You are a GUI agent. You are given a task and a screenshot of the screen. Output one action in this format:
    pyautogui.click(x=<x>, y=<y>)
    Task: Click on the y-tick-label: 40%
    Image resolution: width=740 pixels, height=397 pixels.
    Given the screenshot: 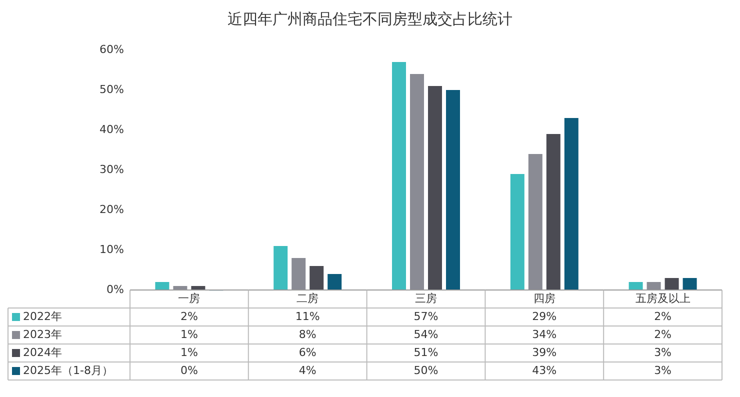 What is the action you would take?
    pyautogui.click(x=112, y=129)
    